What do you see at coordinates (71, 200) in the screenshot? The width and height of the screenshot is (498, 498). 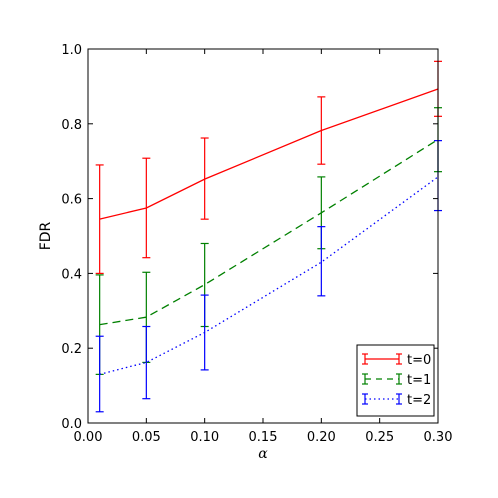 I see `y-tick-label: 0.6` at bounding box center [71, 200].